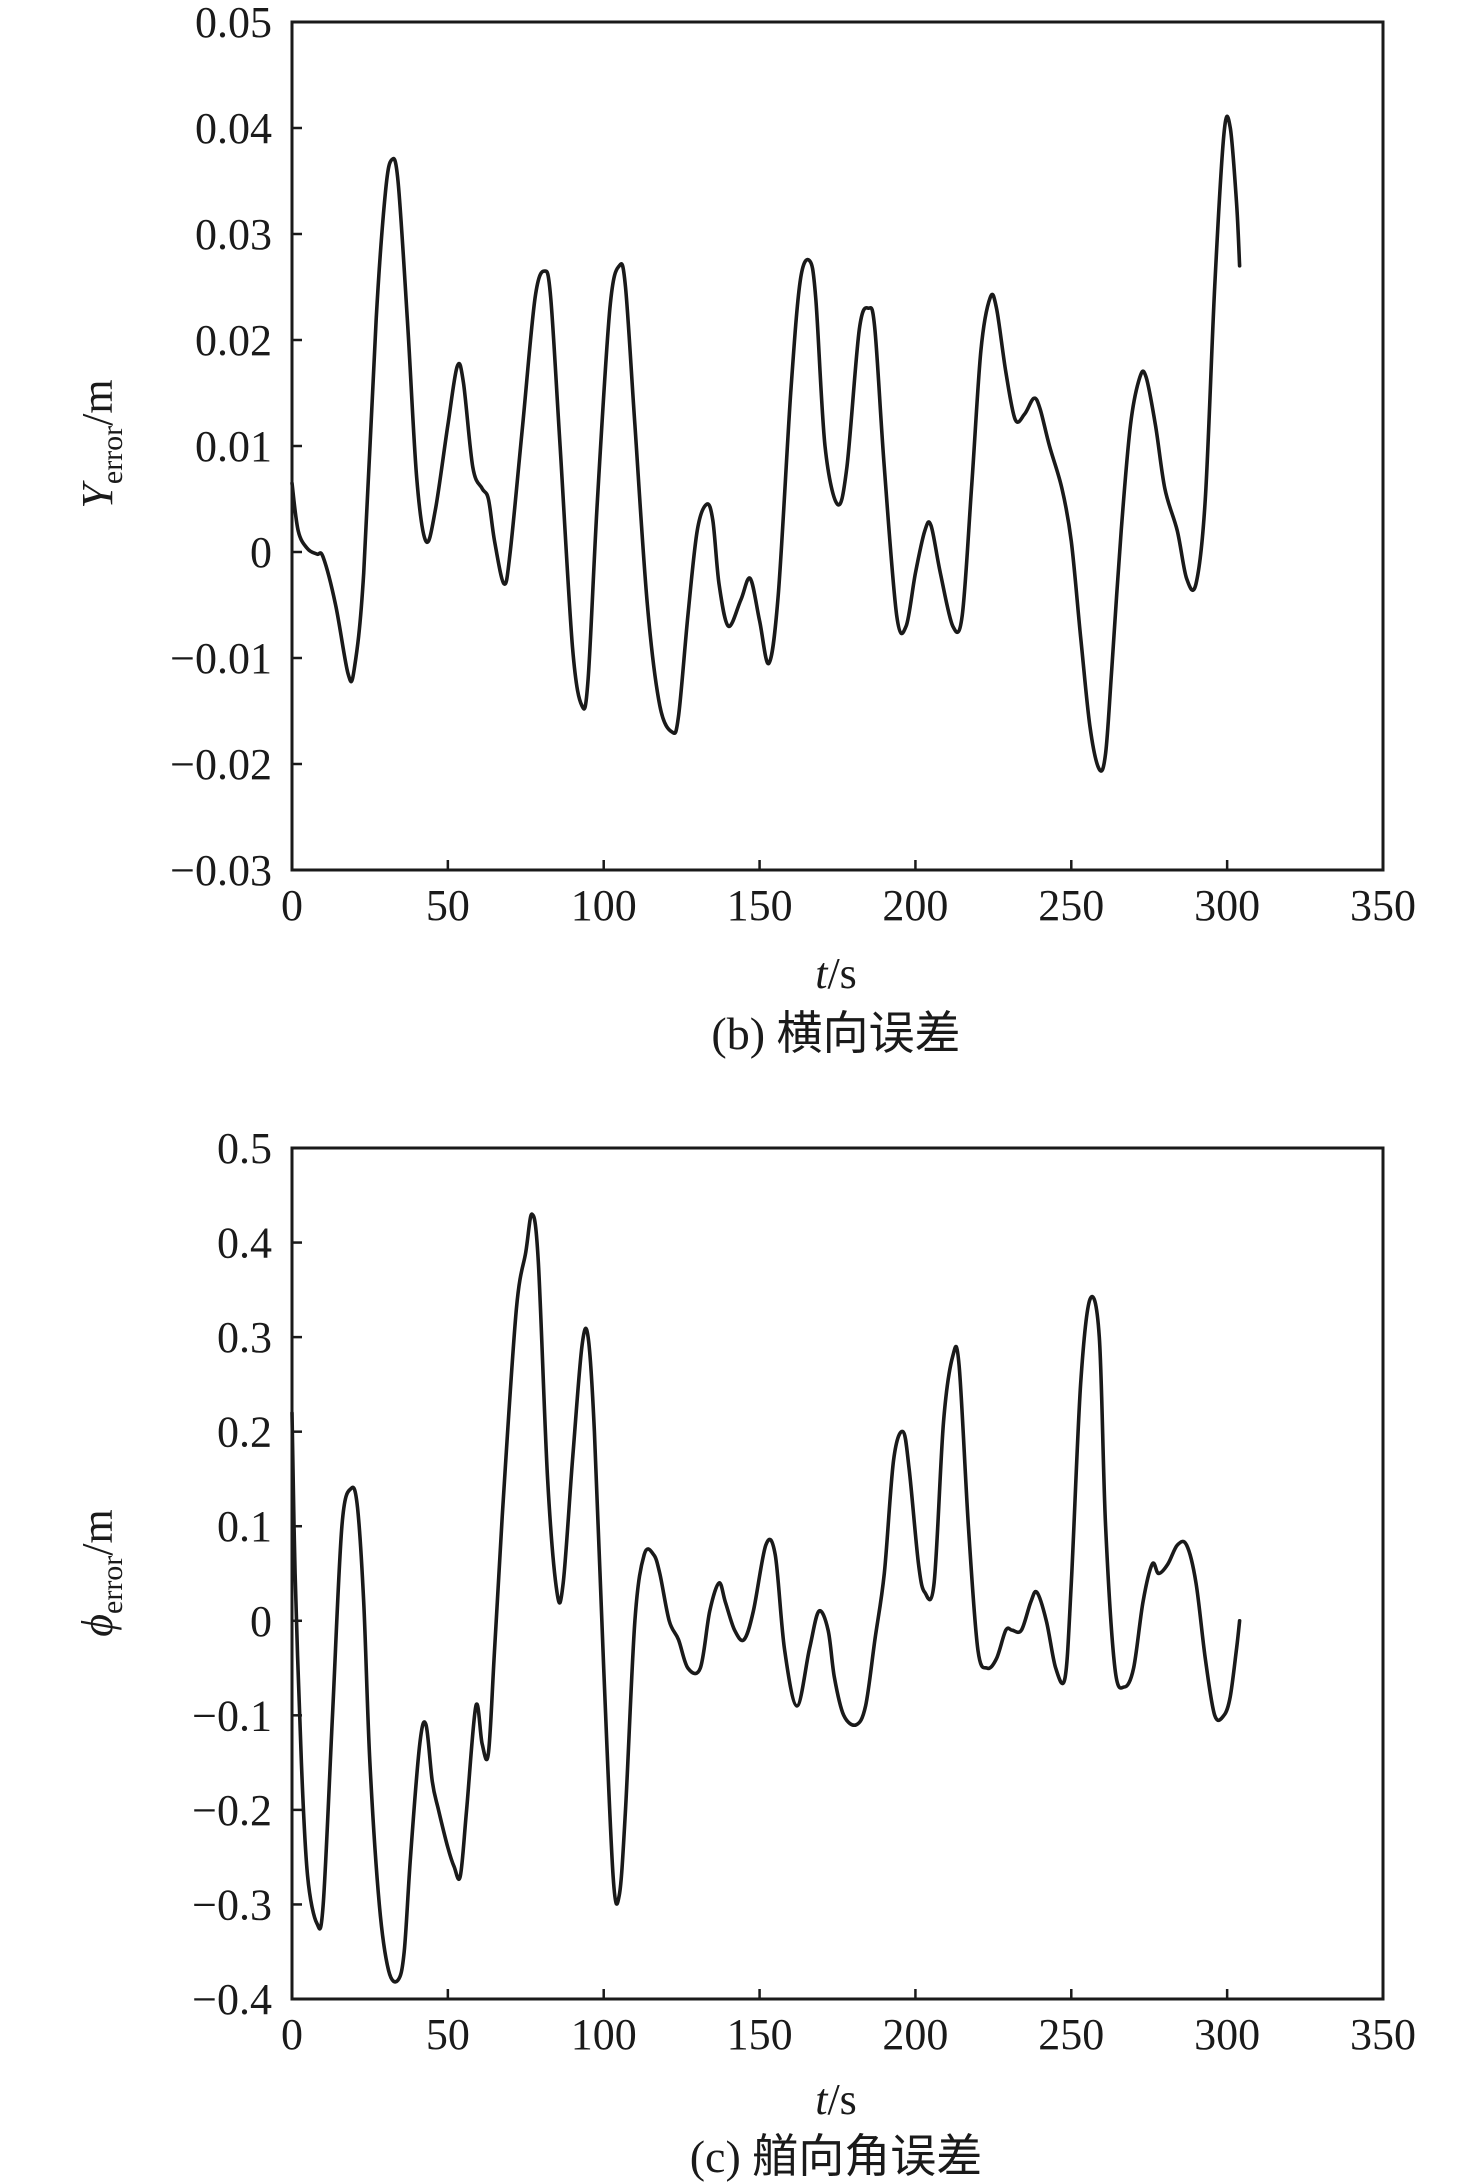  I want to click on y-tick-label: −0.02, so click(221, 764).